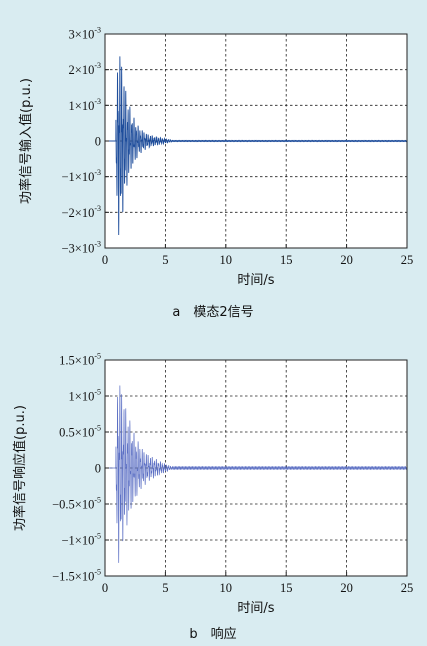 Image resolution: width=427 pixels, height=646 pixels. Describe the element at coordinates (81, 212) in the screenshot. I see `y-tick-label: −2×10⁻³` at that location.